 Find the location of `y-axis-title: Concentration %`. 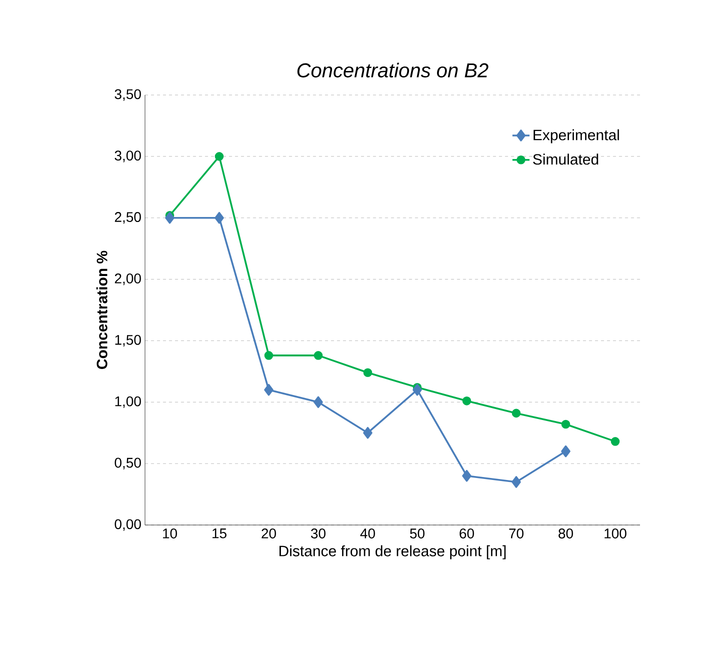

y-axis-title: Concentration % is located at coordinates (102, 309).